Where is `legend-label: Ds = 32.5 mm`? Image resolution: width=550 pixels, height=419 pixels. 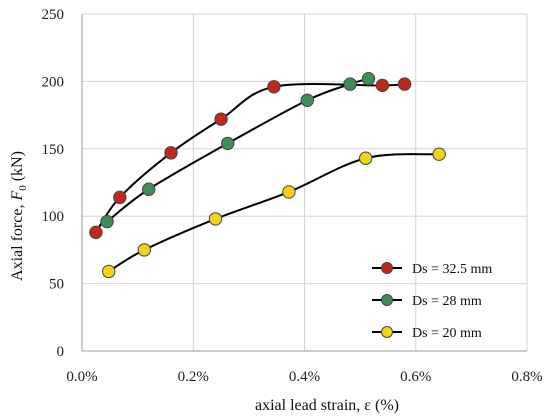 legend-label: Ds = 32.5 mm is located at coordinates (452, 269).